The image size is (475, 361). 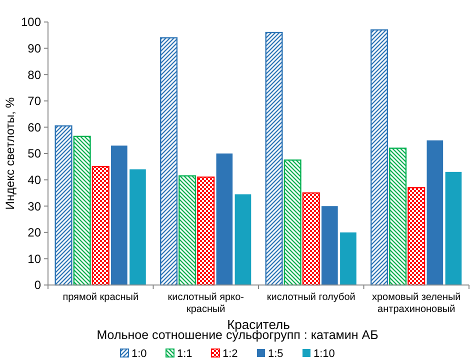 I want to click on y-tick-label: 50, so click(x=35, y=153).